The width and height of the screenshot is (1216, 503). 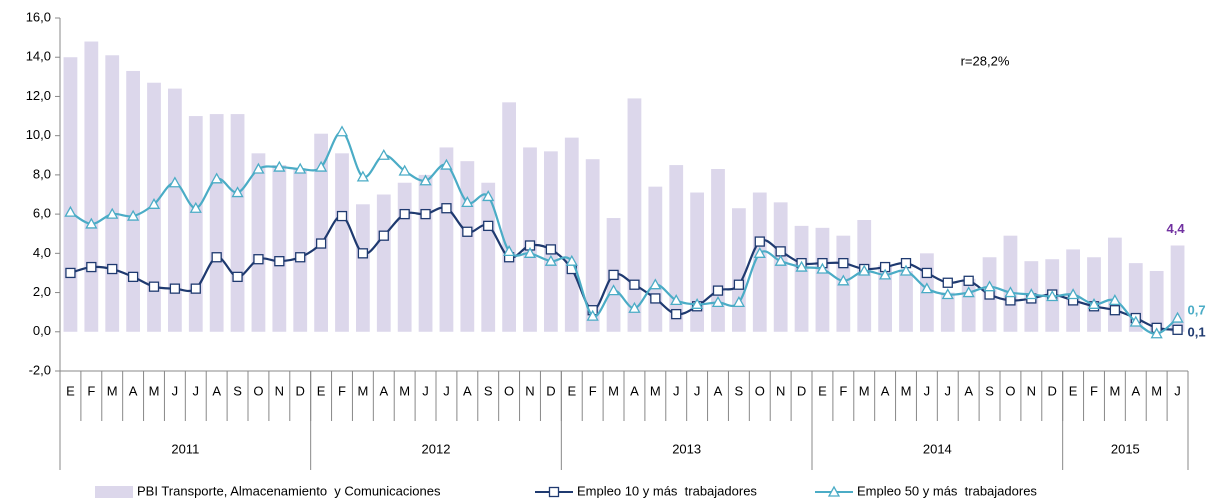 I want to click on y-tick-label: 14,0, so click(x=38, y=56).